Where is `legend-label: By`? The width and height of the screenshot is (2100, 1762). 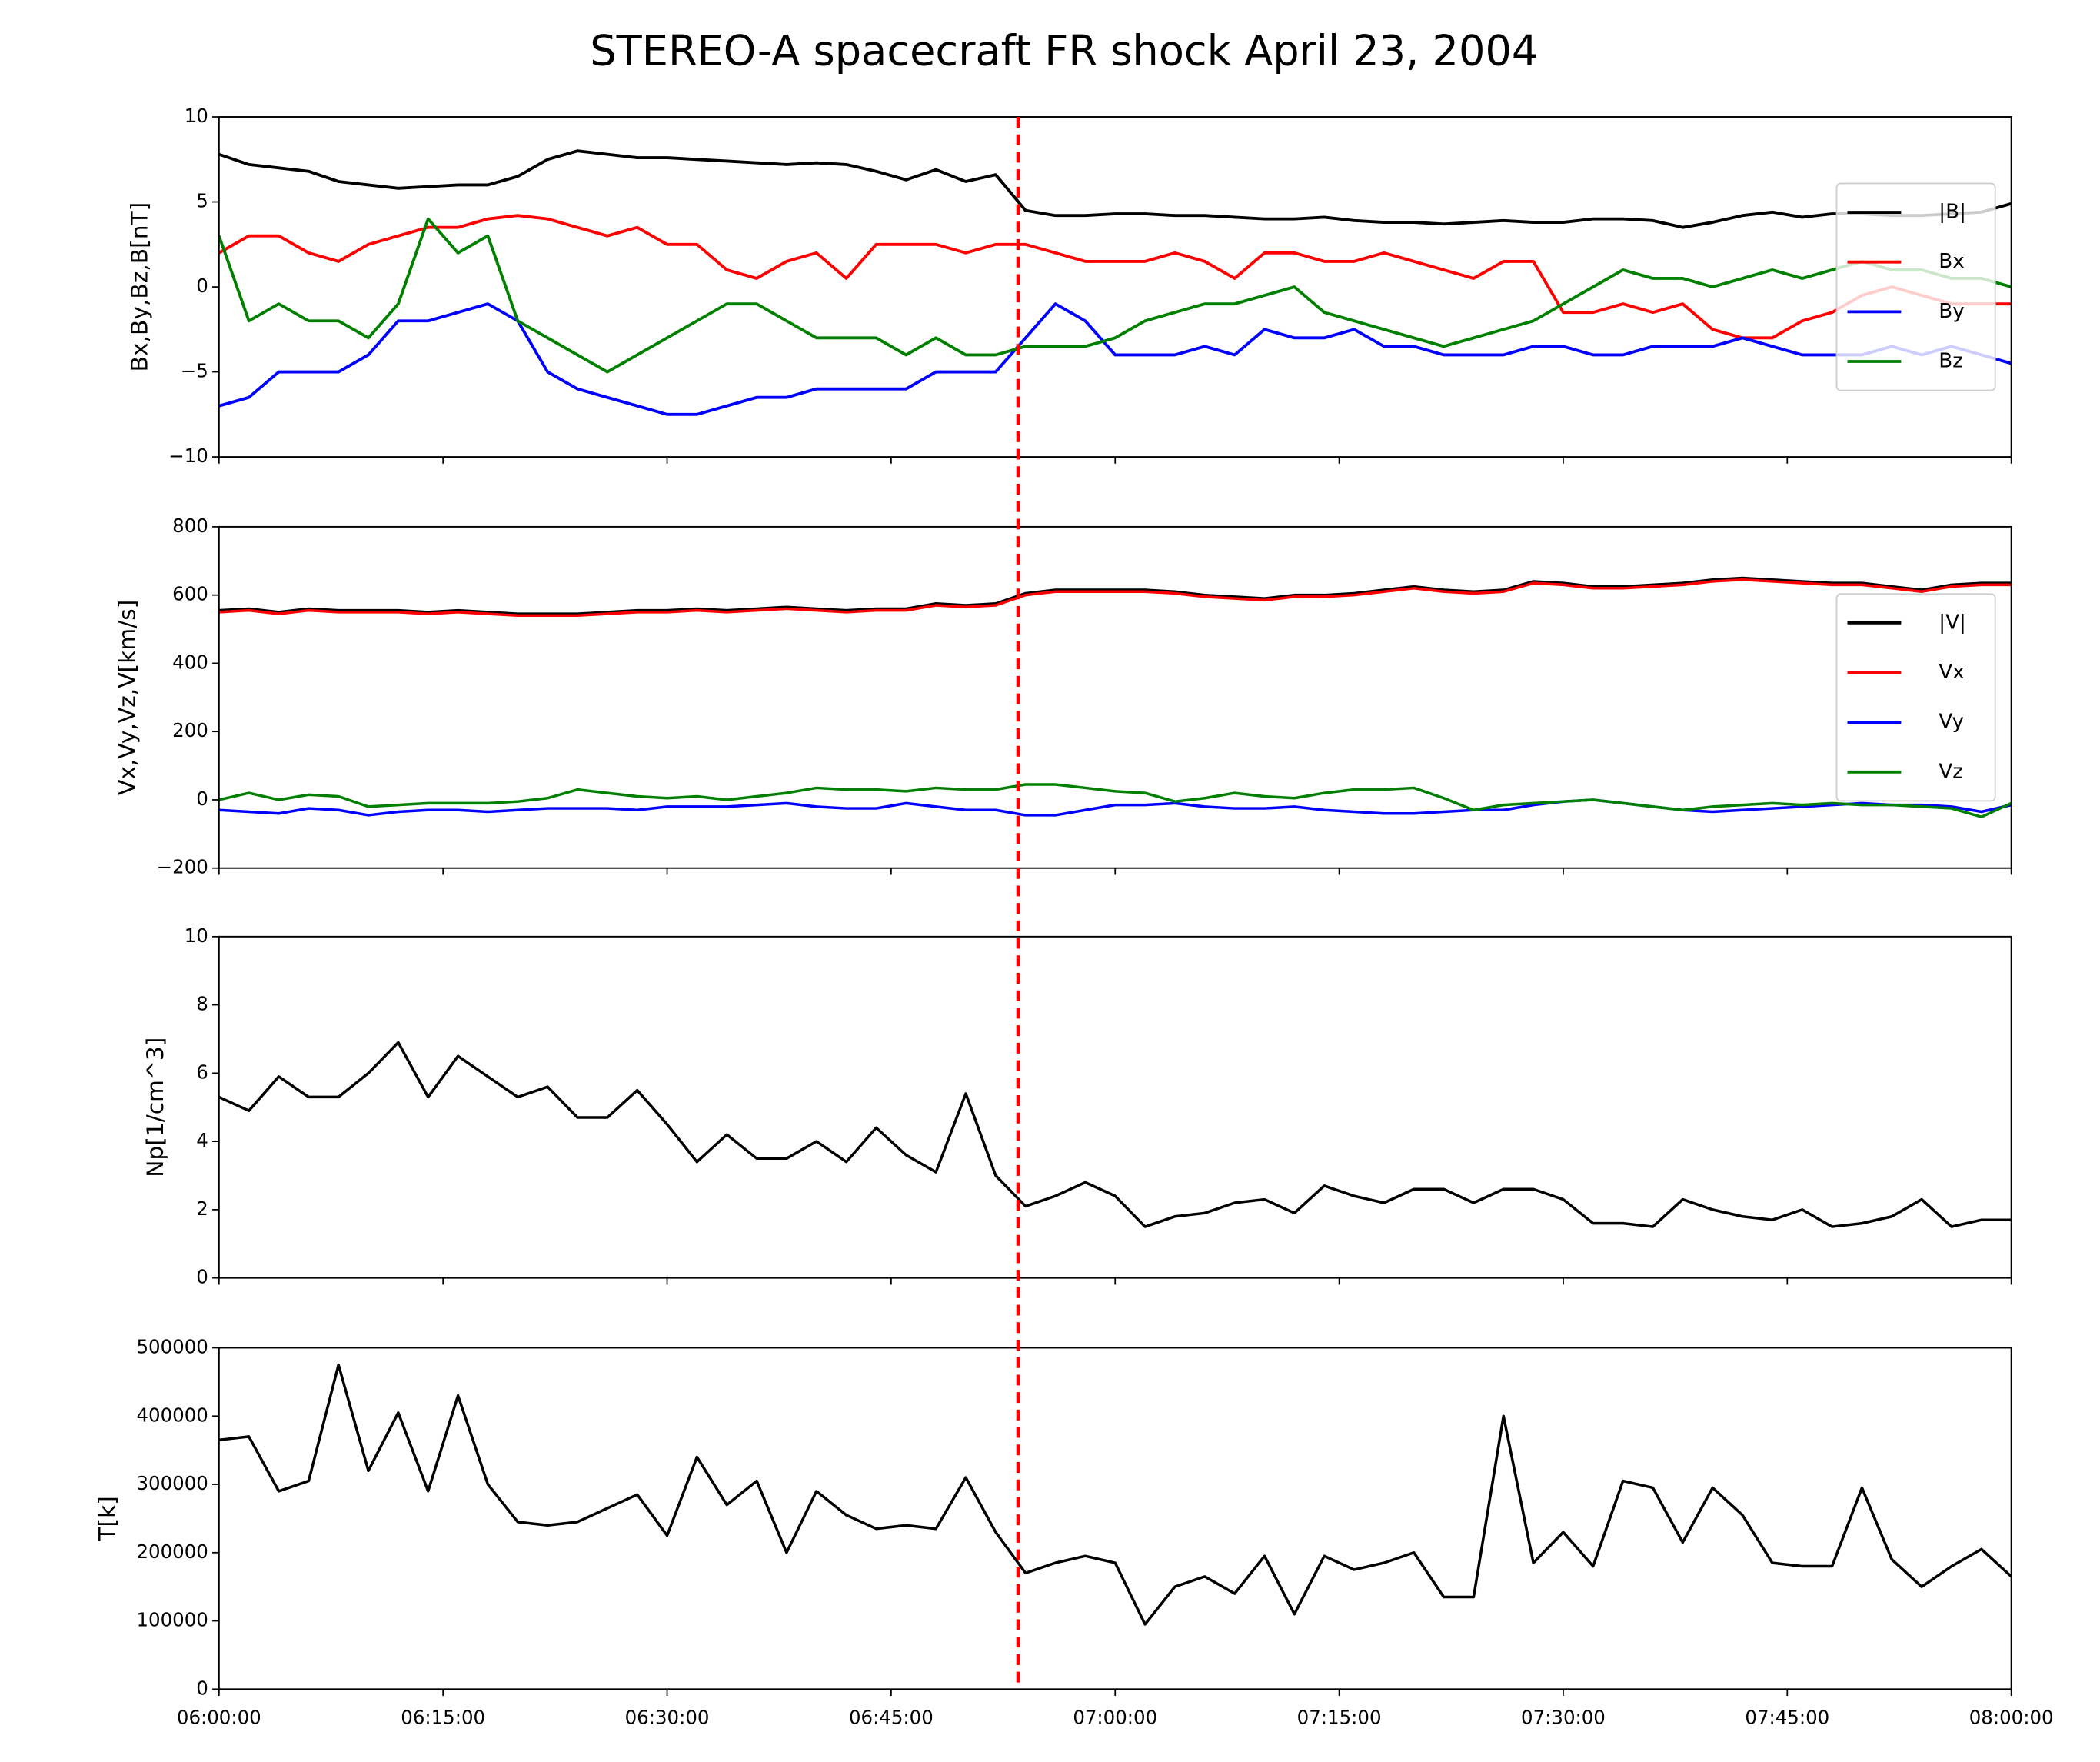
legend-label: By is located at coordinates (1952, 312).